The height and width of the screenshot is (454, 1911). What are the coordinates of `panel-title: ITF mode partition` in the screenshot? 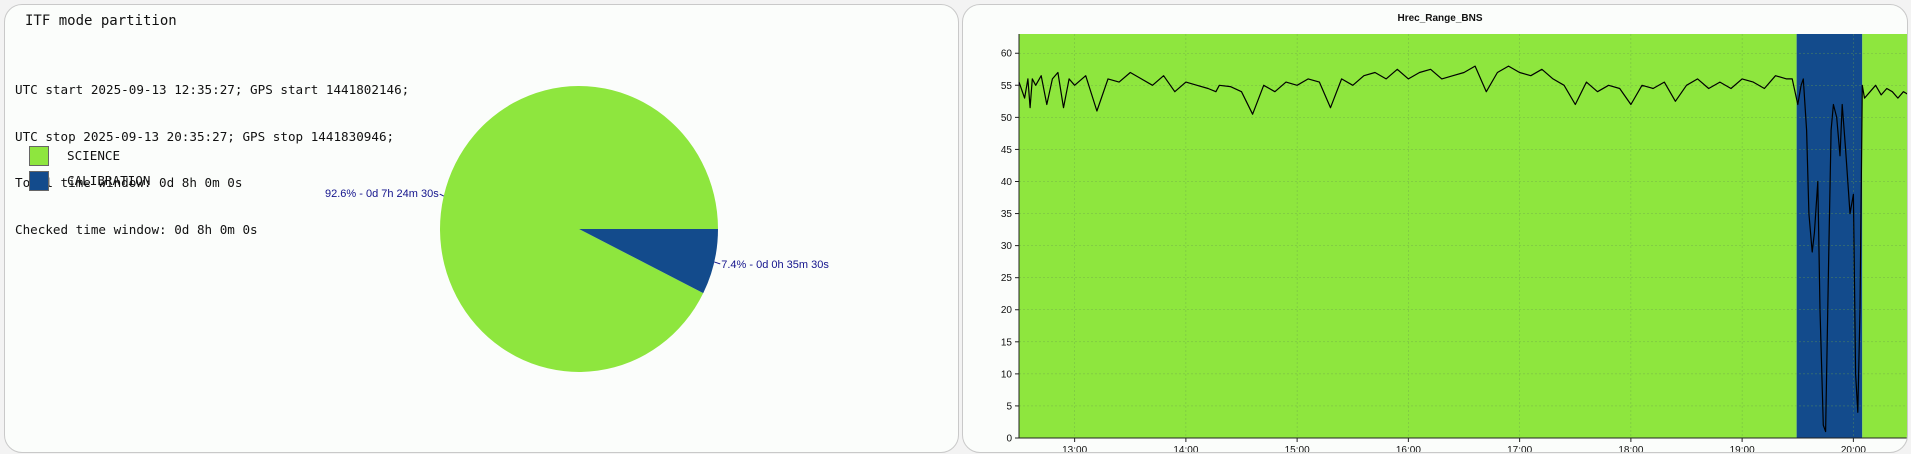 It's located at (101, 21).